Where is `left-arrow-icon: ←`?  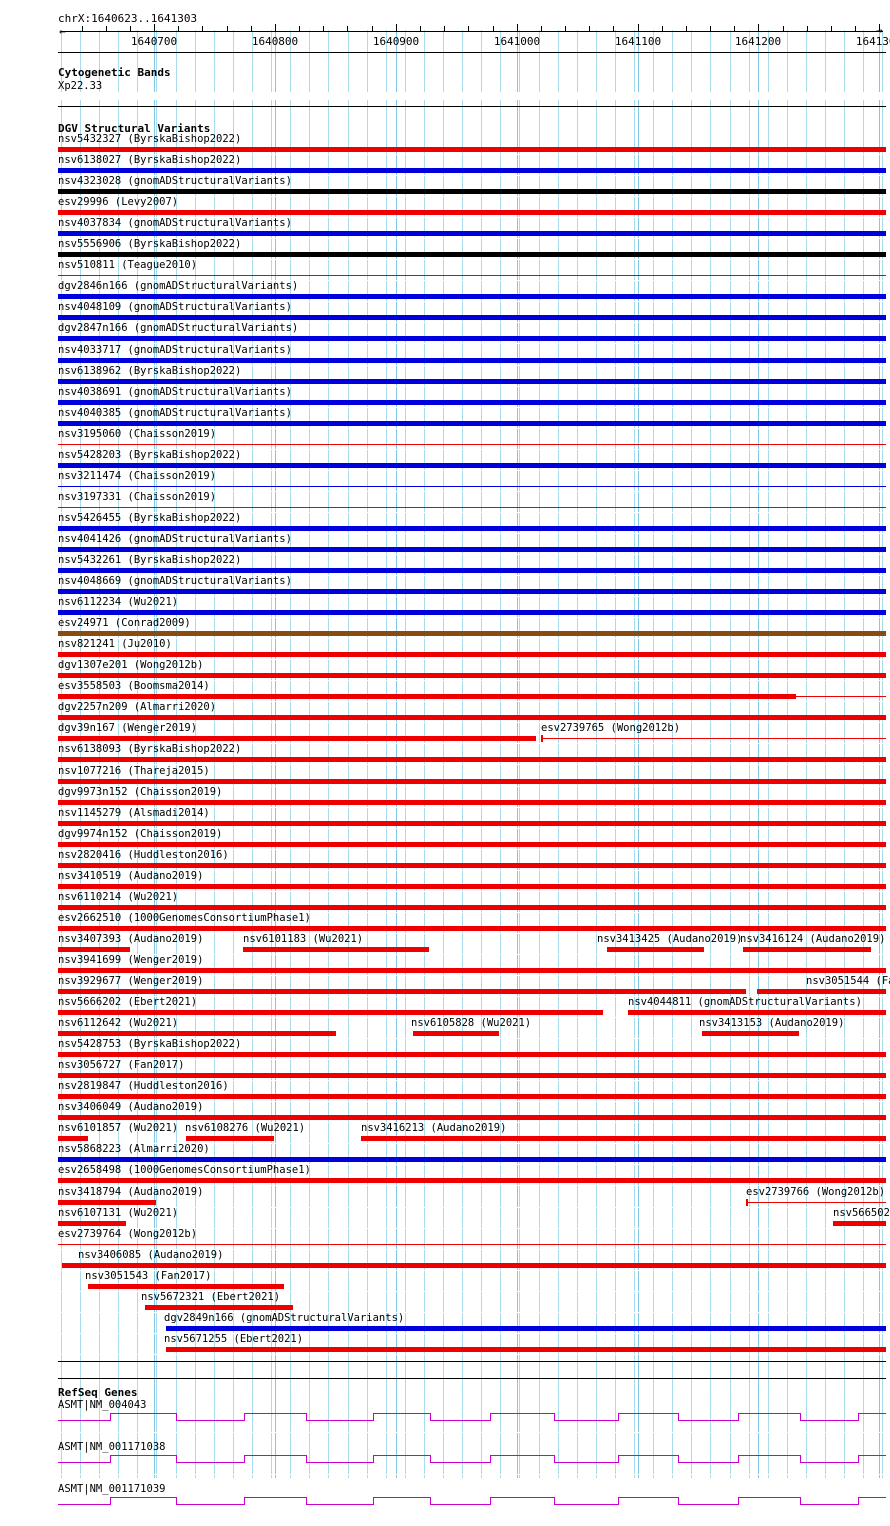 left-arrow-icon: ← is located at coordinates (62, 31).